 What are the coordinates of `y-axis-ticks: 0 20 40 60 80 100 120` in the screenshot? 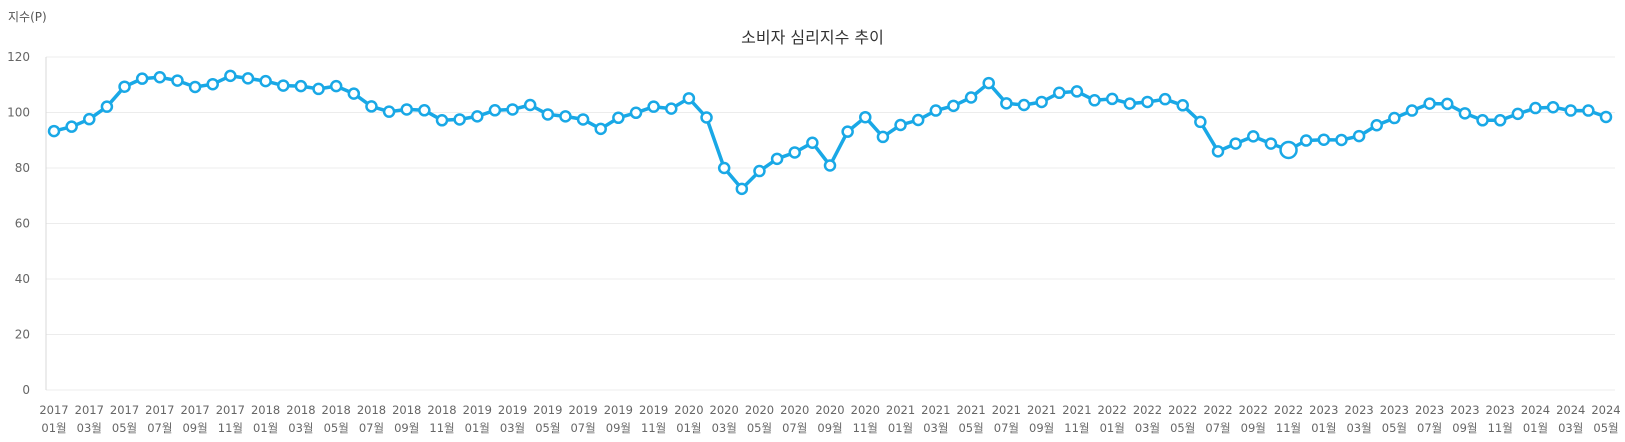 It's located at (18, 223).